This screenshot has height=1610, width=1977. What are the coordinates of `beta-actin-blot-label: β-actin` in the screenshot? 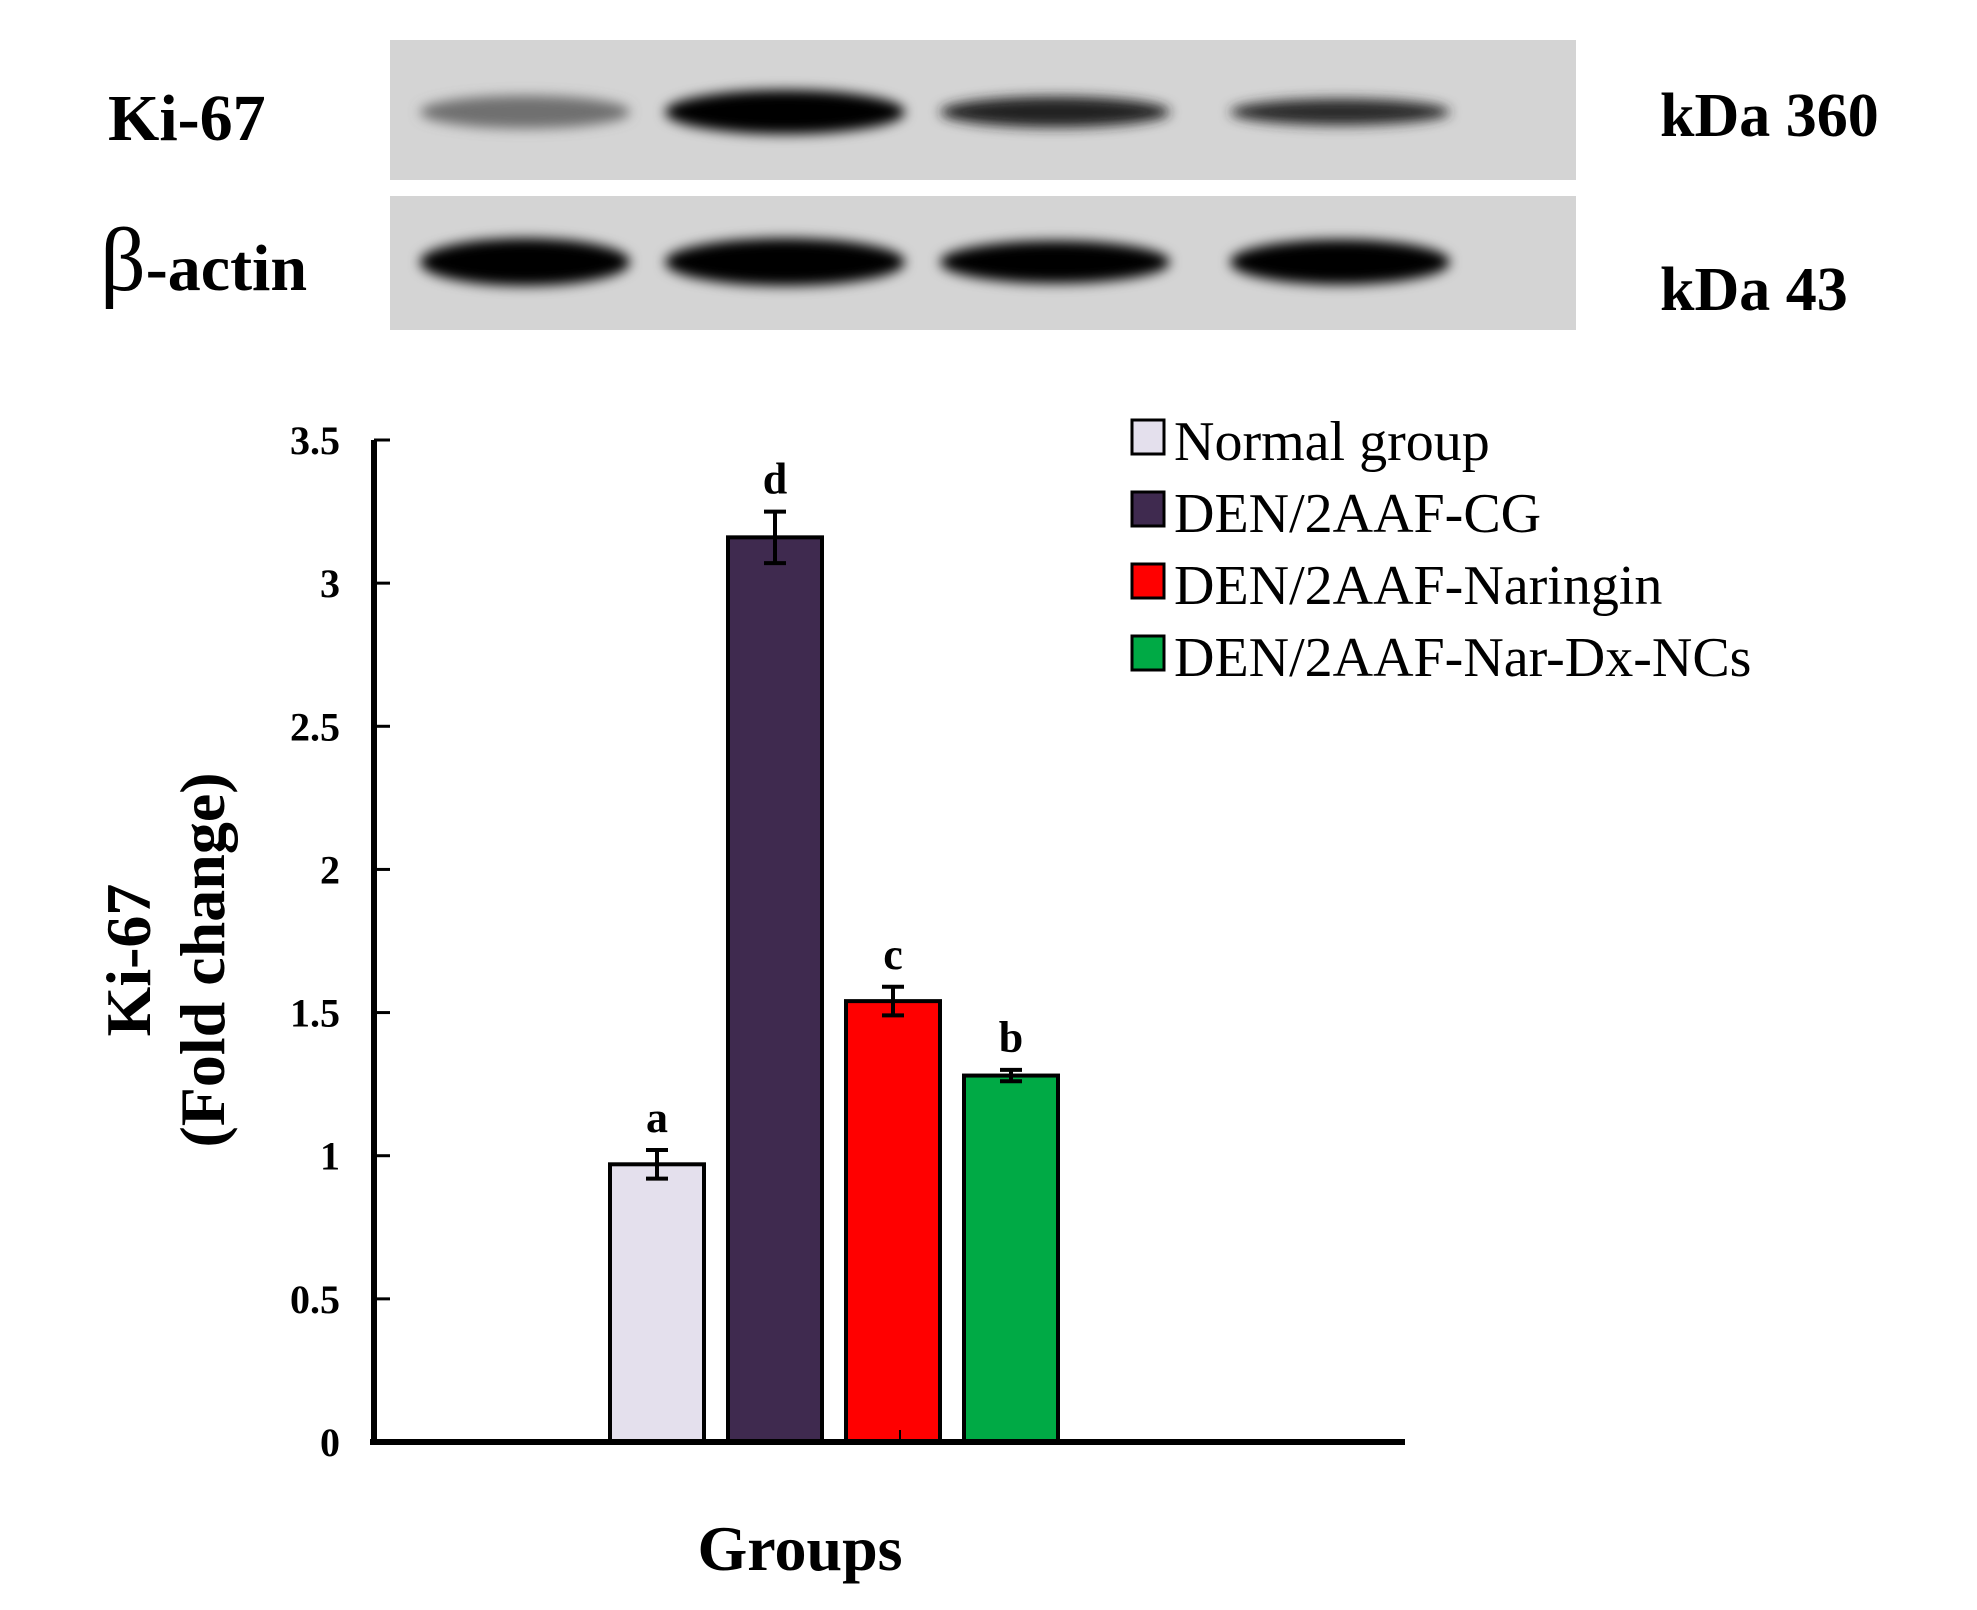 It's located at (203, 260).